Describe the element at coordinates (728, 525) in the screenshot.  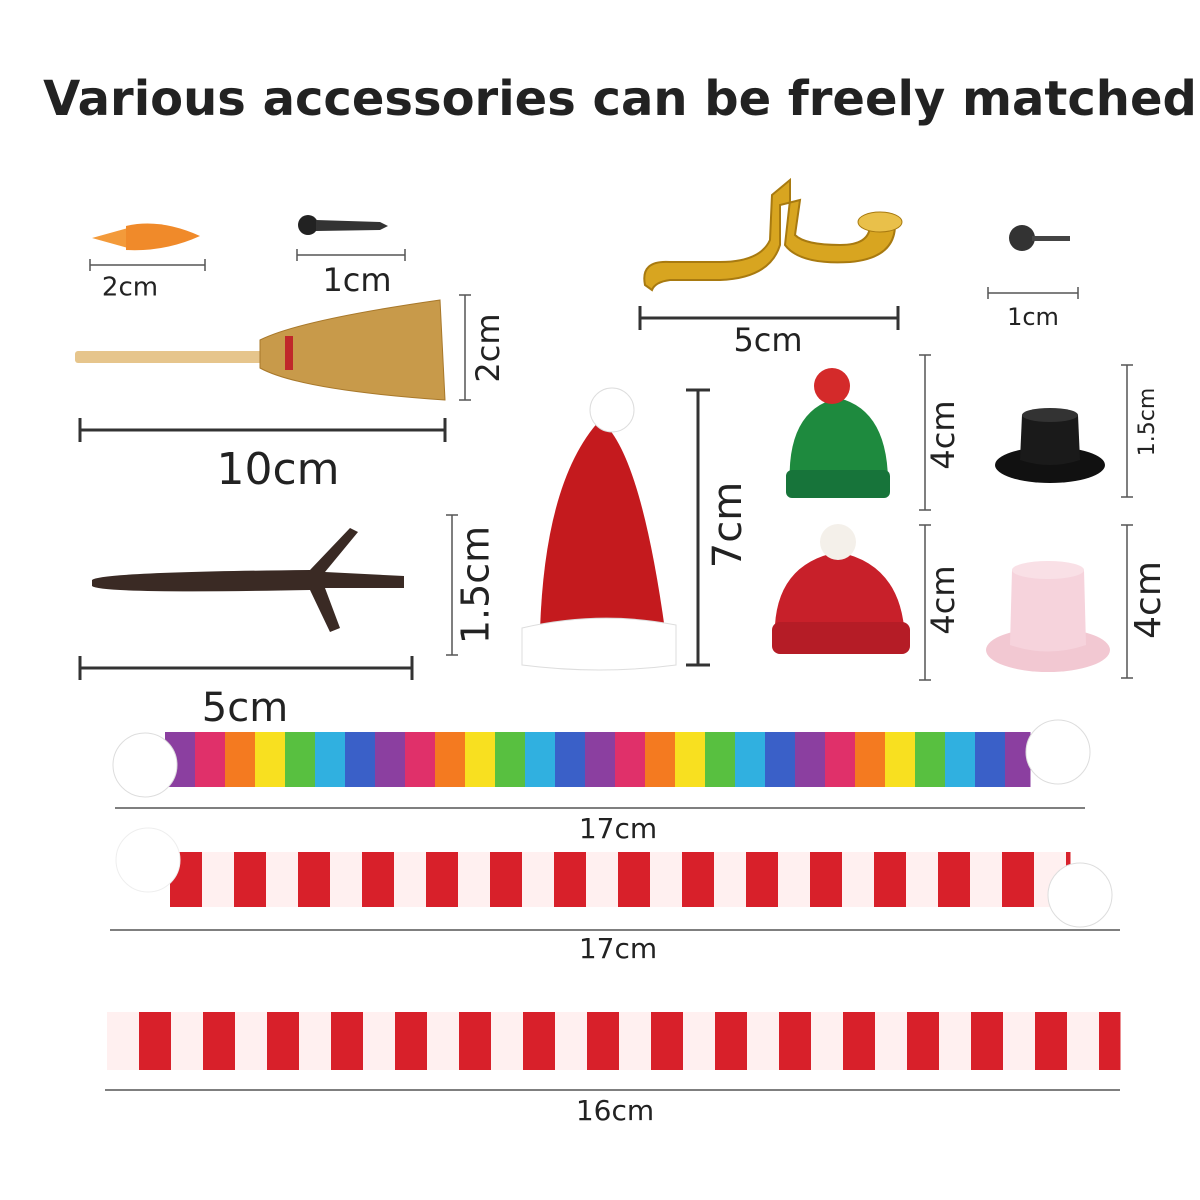
I see `dimension-label: 7cm` at that location.